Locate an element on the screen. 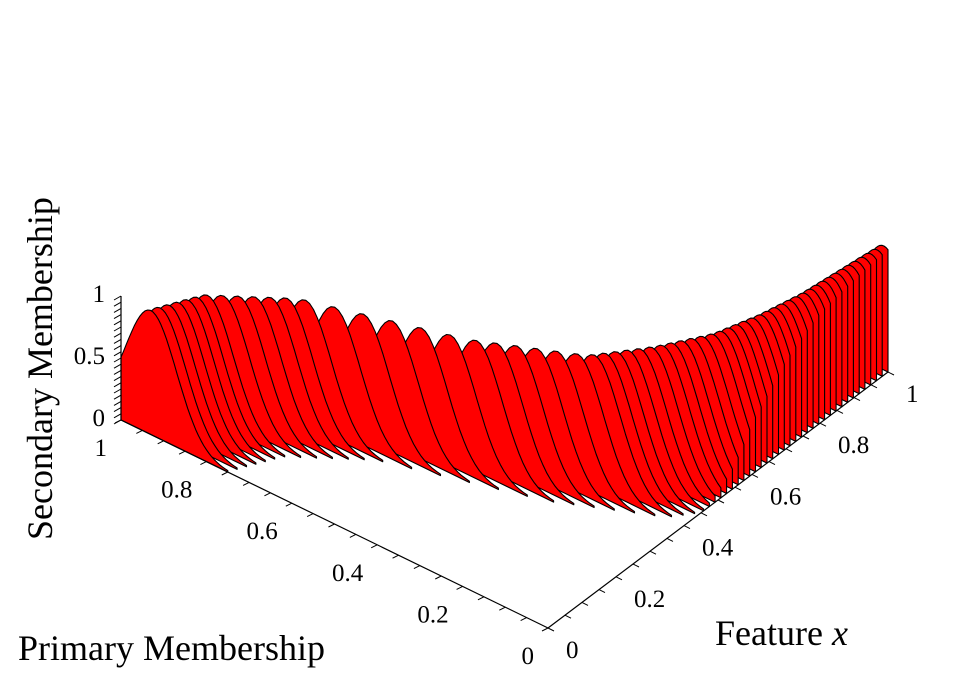 The width and height of the screenshot is (980, 699). z-axis-tick-label: 0 is located at coordinates (99, 418).